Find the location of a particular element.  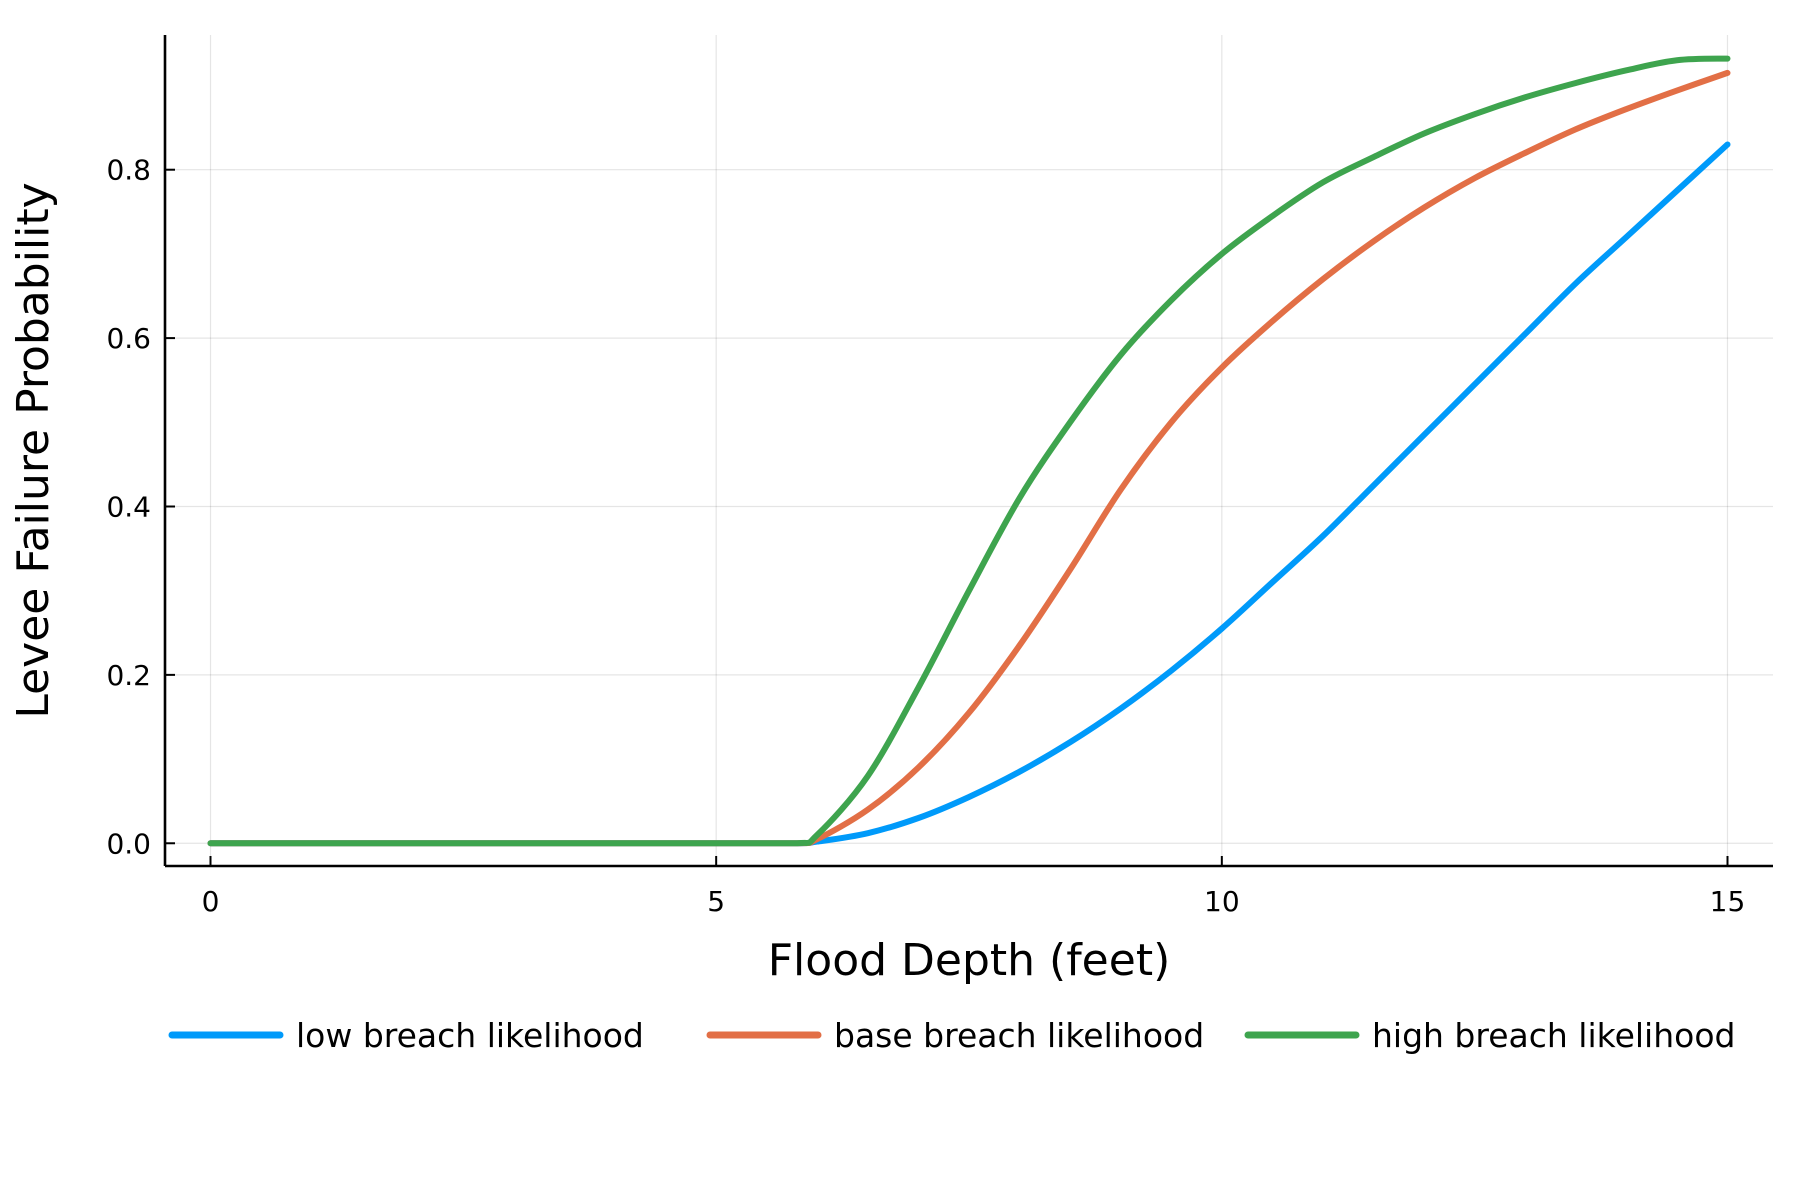

y-axis-title: Levee Failure Probability is located at coordinates (33, 450).